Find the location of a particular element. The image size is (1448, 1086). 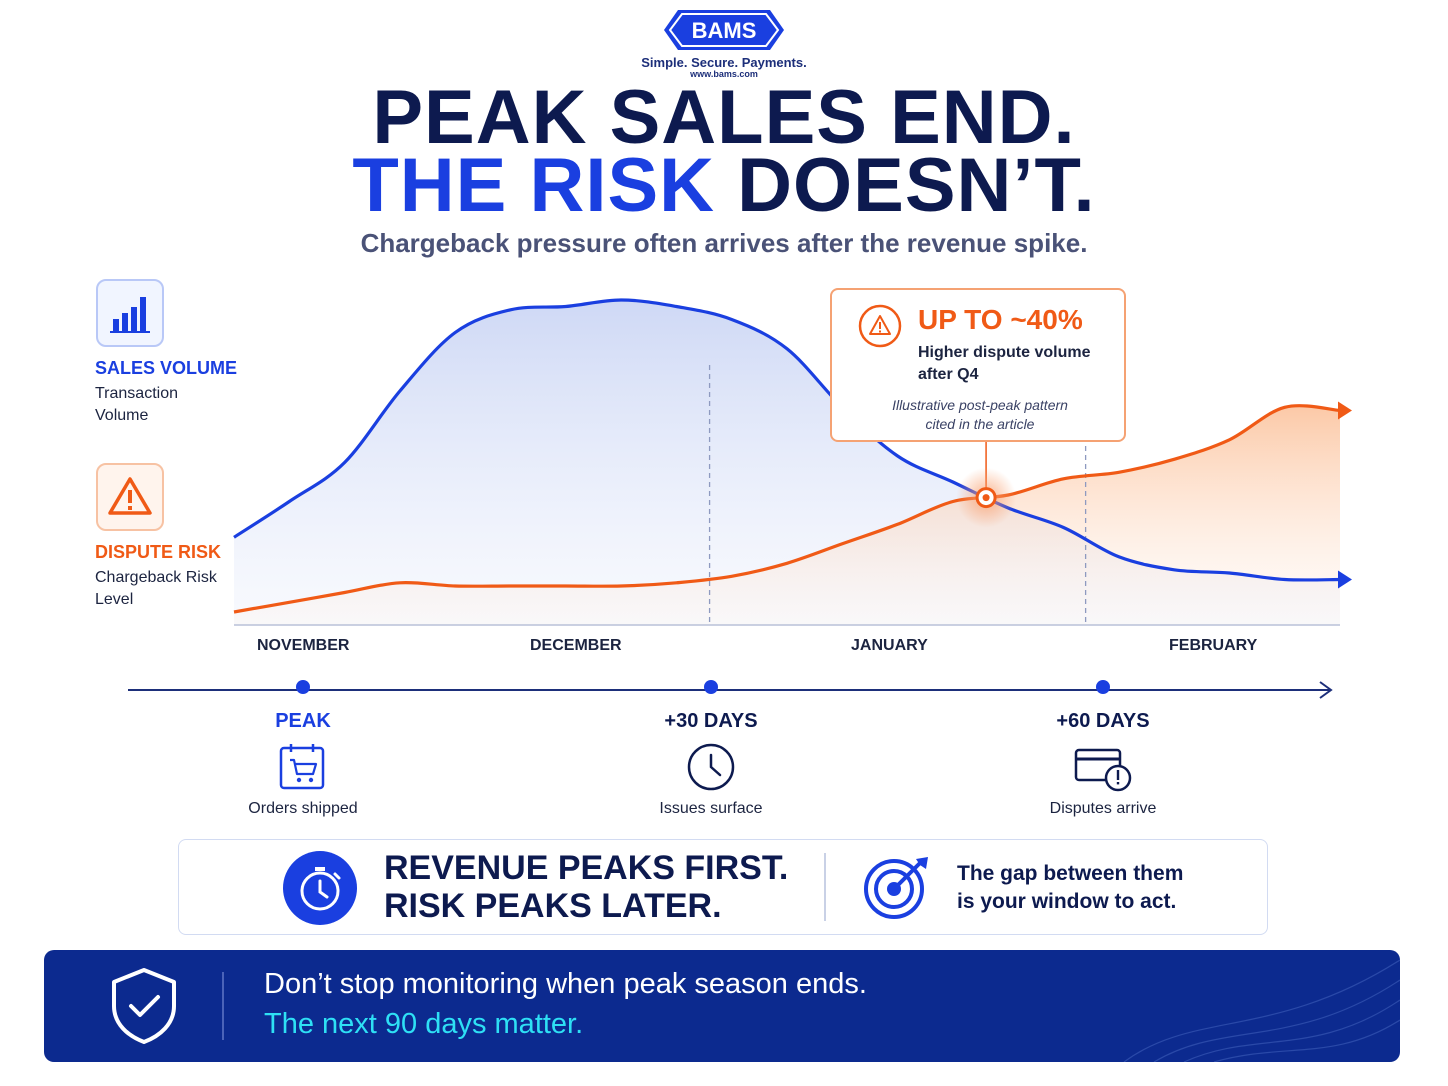

bar-chart-icon is located at coordinates (130, 315).